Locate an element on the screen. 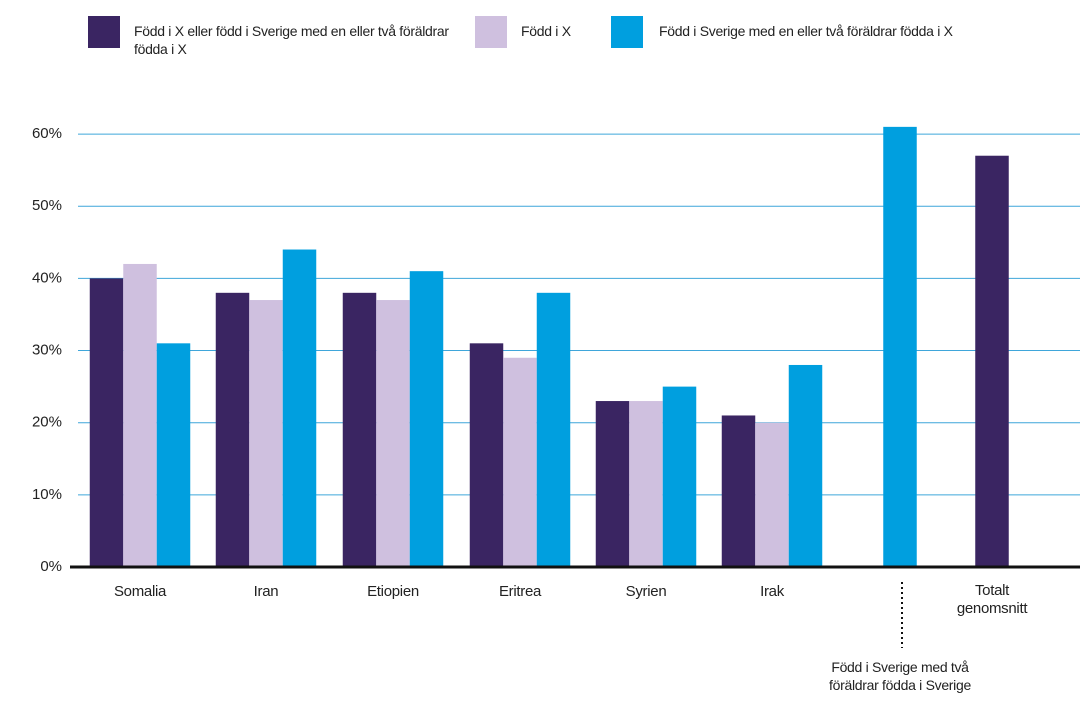 This screenshot has width=1080, height=701. y-tick-label: 30% is located at coordinates (47, 350).